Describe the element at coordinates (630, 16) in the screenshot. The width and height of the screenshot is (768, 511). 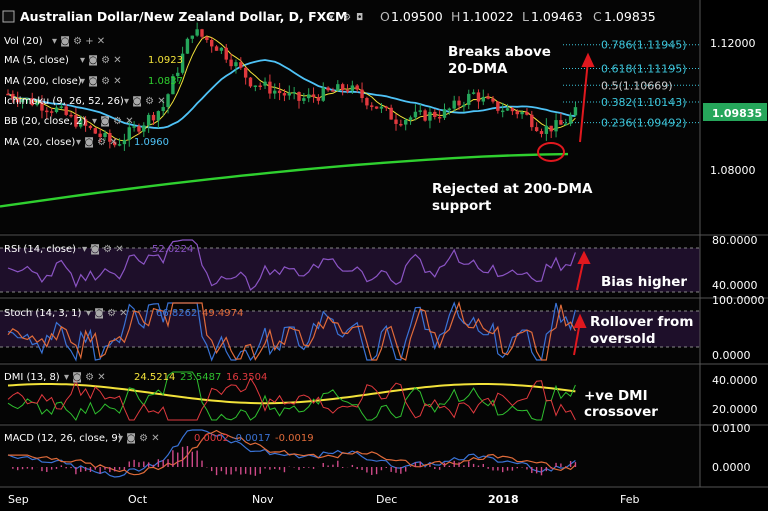
I see `close-value: 1.09835` at that location.